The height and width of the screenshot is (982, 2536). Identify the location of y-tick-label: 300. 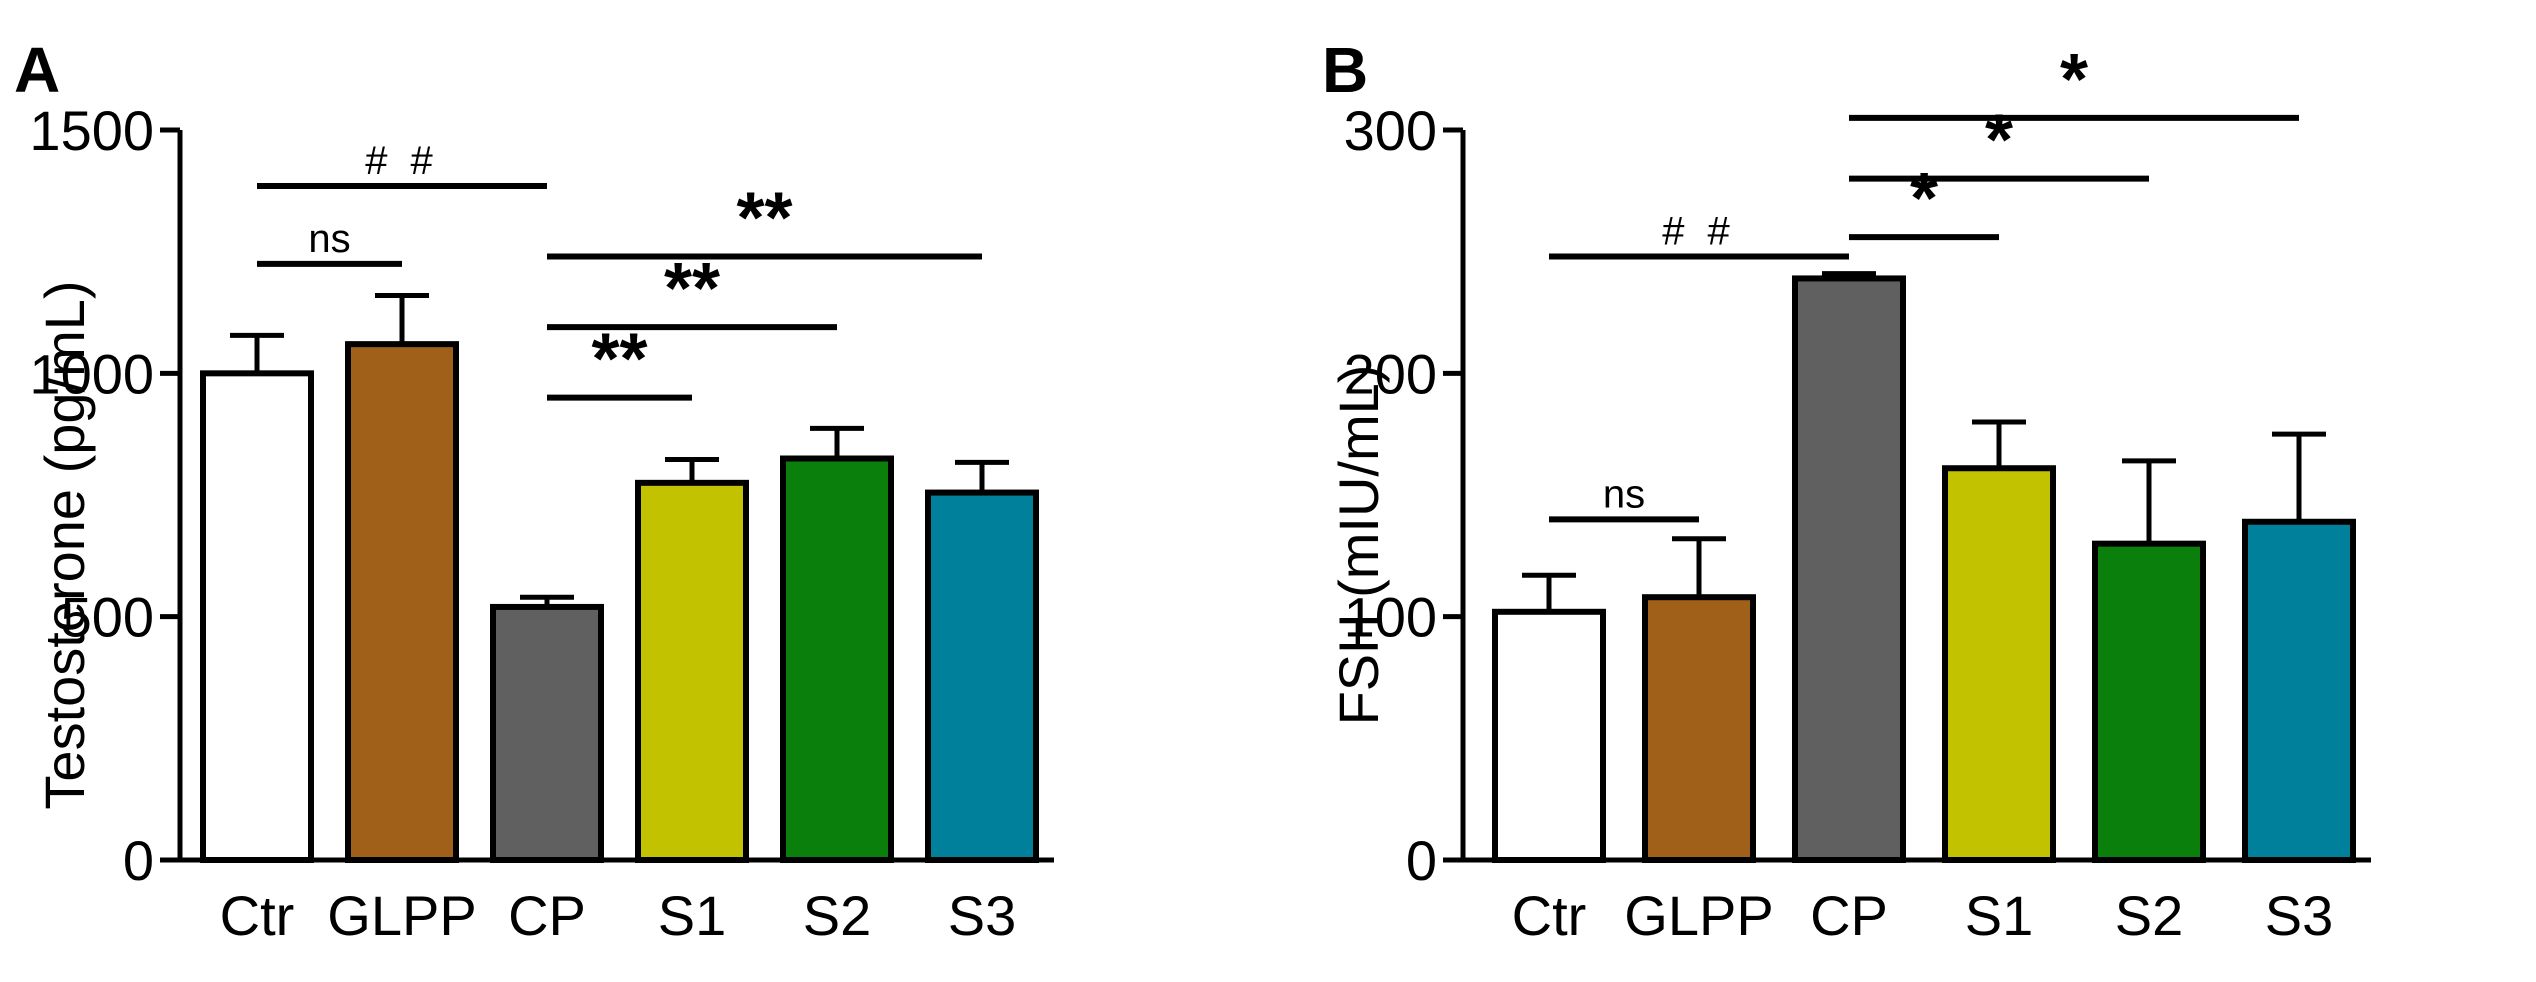
(1390, 130).